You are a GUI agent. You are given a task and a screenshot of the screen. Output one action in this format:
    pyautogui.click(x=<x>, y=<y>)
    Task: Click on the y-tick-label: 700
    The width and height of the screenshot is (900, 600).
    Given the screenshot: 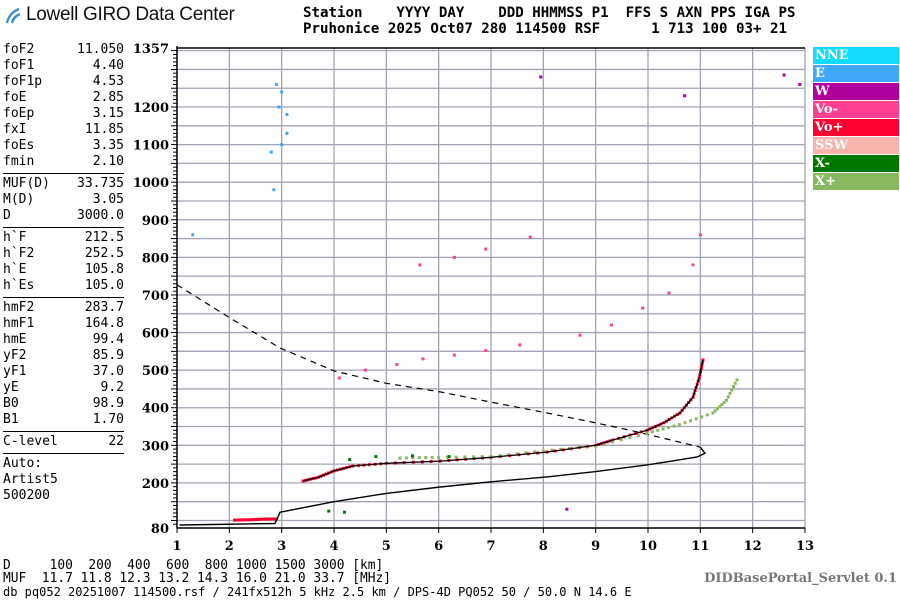 What is the action you would take?
    pyautogui.click(x=155, y=296)
    